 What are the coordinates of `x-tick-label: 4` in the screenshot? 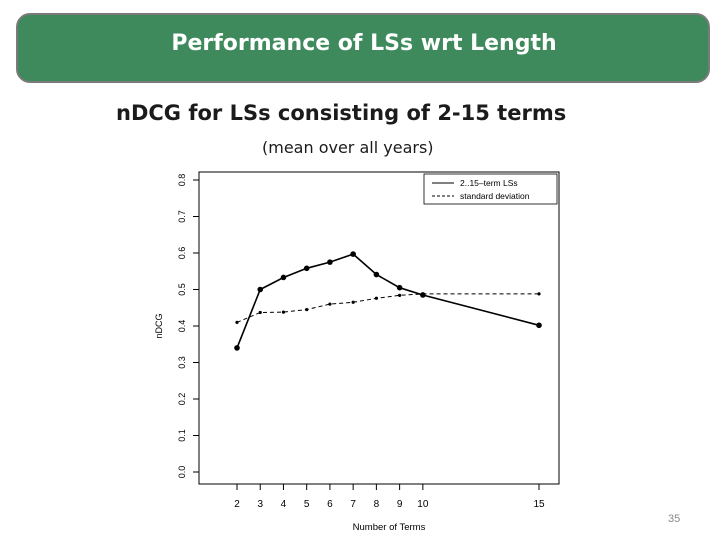 It's located at (284, 504).